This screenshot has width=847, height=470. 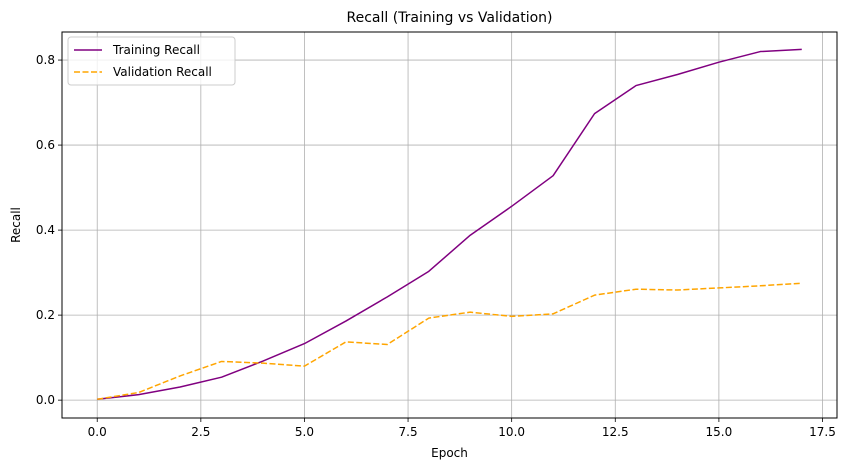 I want to click on y-tick-label: 0.4, so click(x=45, y=230).